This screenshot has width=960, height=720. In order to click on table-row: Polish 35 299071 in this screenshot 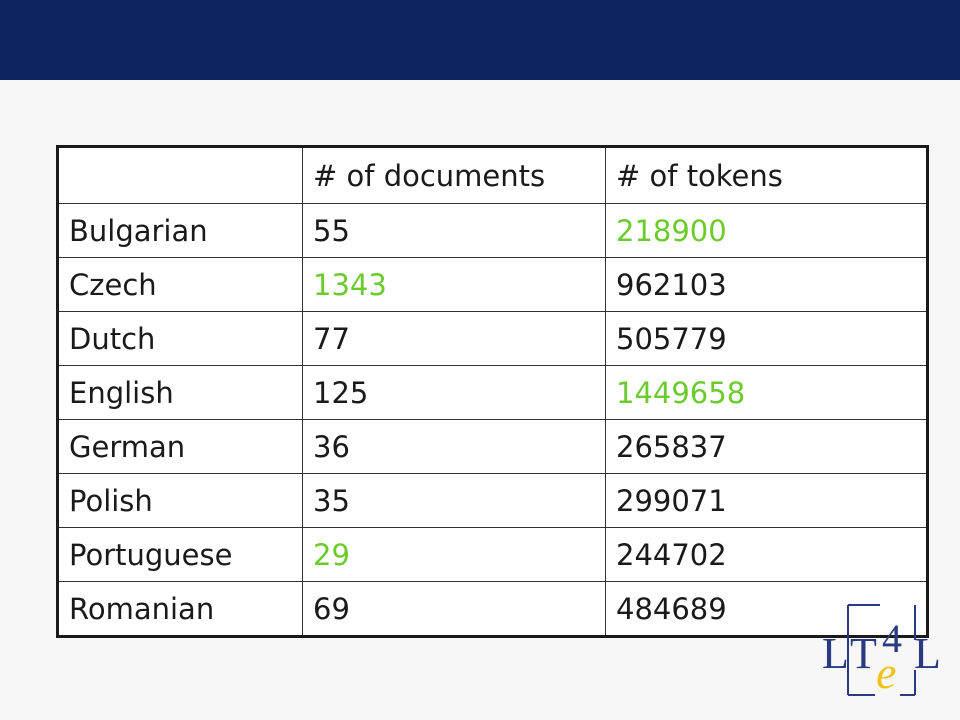, I will do `click(492, 500)`.